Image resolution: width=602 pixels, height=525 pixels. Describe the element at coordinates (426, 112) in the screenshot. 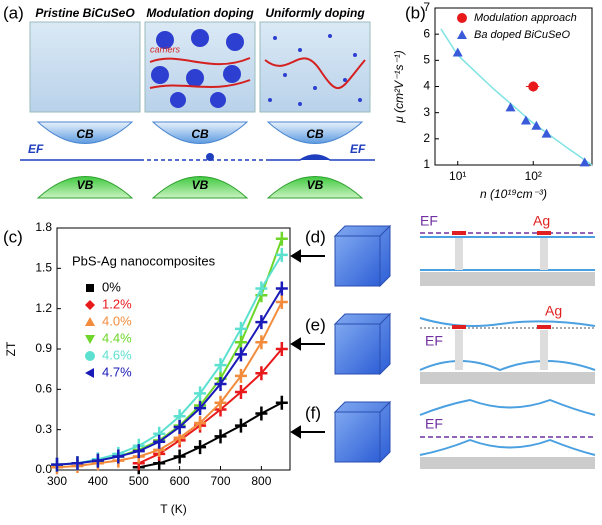

I see `y-tick-label: 3` at that location.